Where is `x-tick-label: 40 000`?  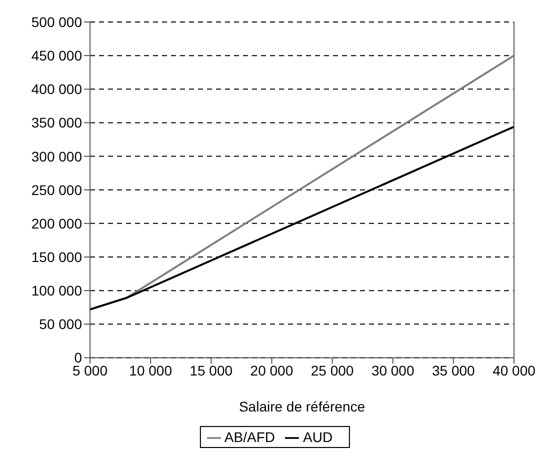
x-tick-label: 40 000 is located at coordinates (514, 370).